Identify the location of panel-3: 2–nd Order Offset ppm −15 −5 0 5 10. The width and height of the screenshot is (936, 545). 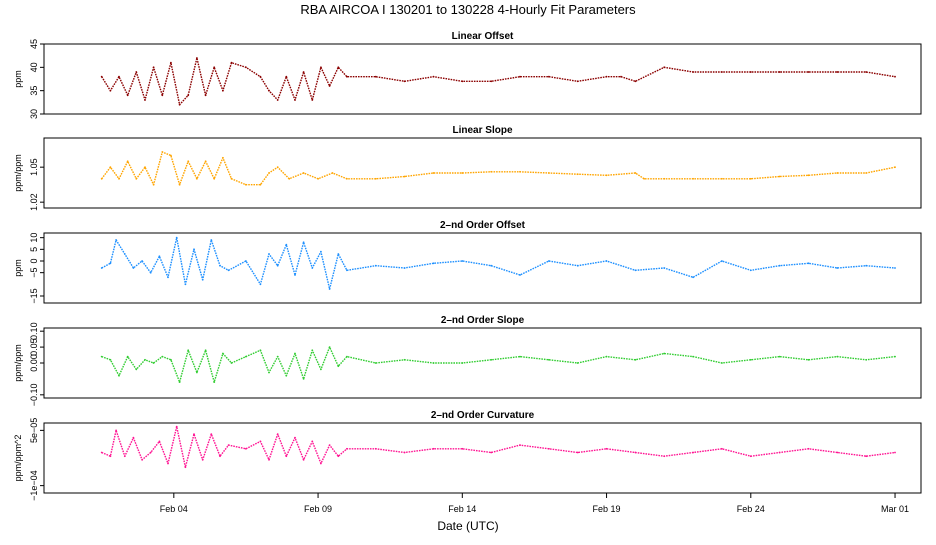
(467, 262).